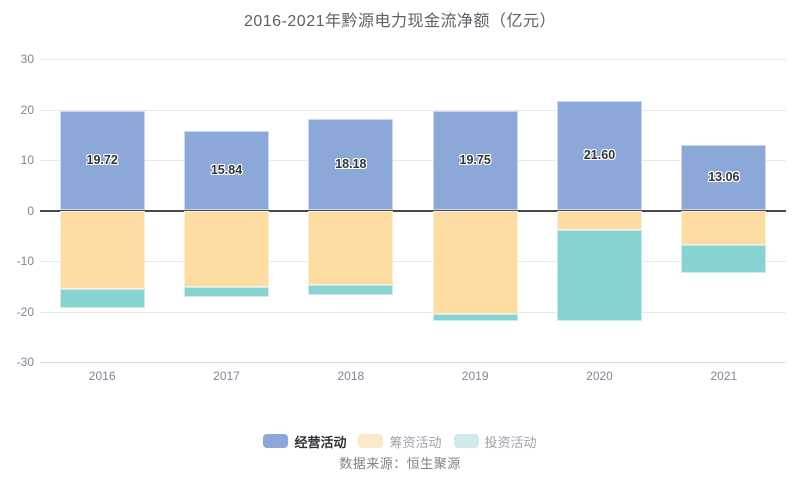  Describe the element at coordinates (27, 160) in the screenshot. I see `y-axis-tick: 10` at that location.